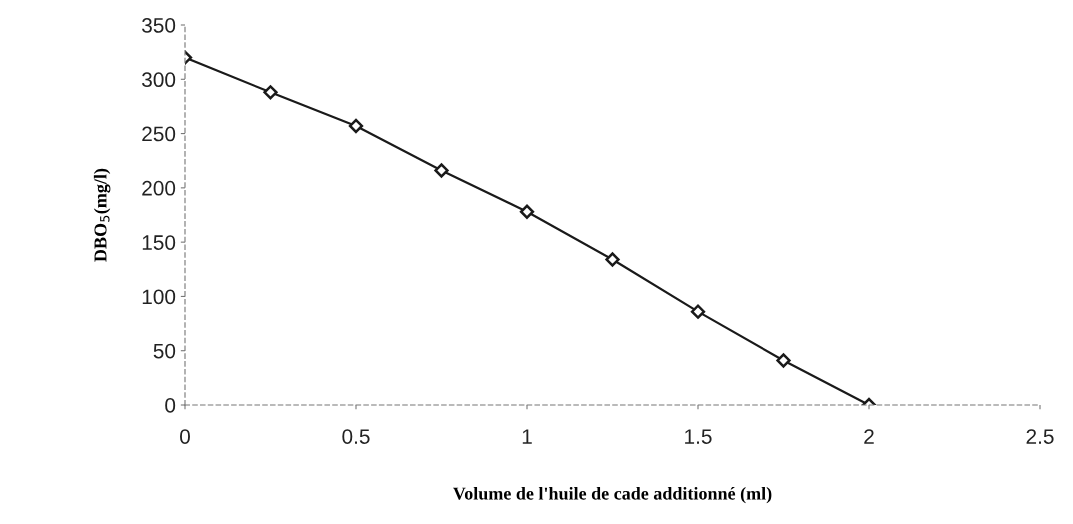  I want to click on x-tick-label: 0.5, so click(356, 436).